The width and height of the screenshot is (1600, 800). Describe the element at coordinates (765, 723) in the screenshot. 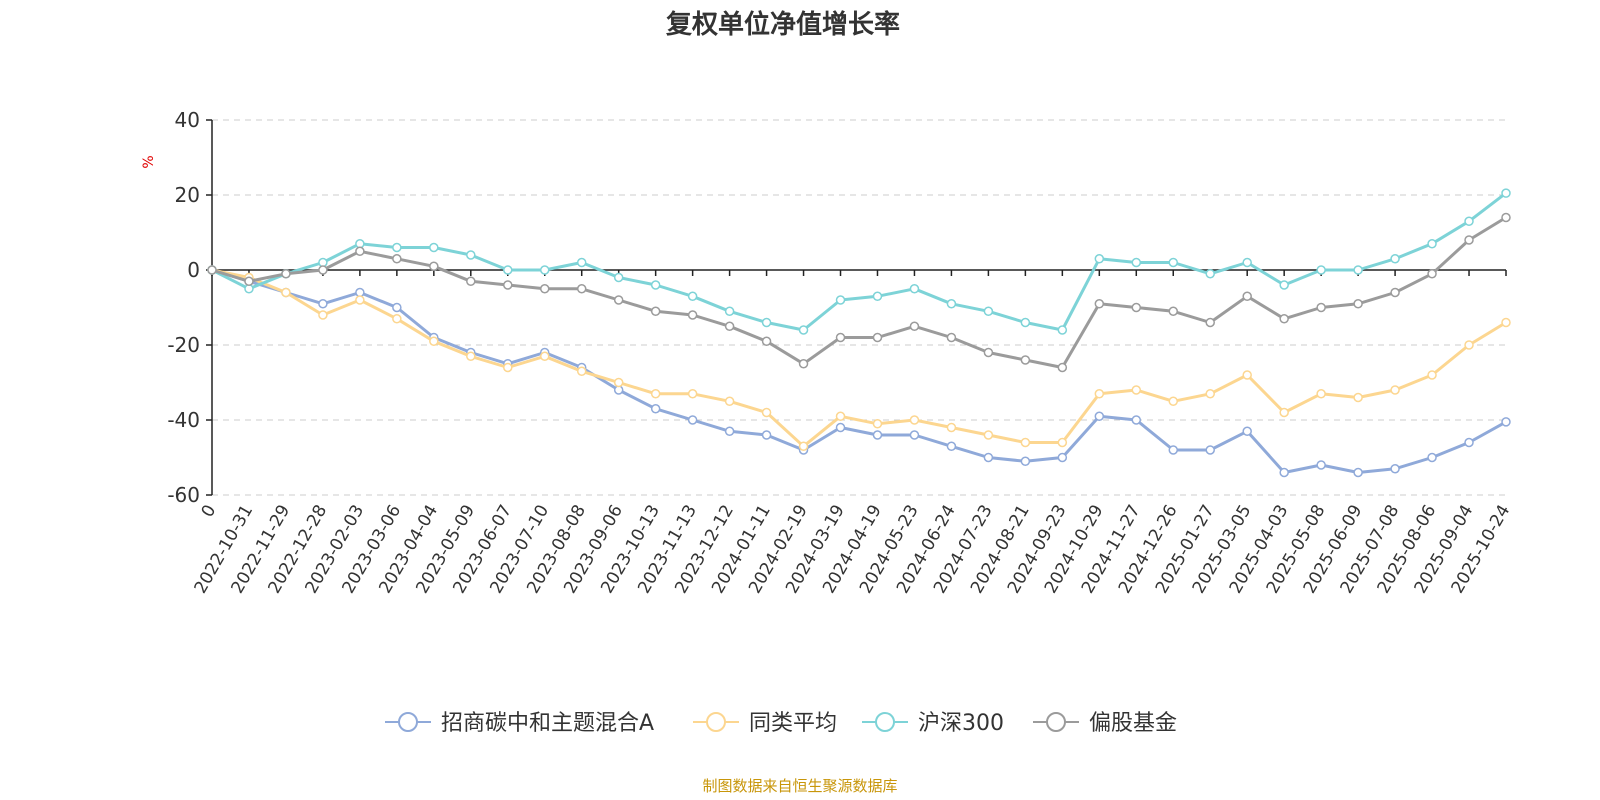

I see `legend-item: 同类平均` at that location.